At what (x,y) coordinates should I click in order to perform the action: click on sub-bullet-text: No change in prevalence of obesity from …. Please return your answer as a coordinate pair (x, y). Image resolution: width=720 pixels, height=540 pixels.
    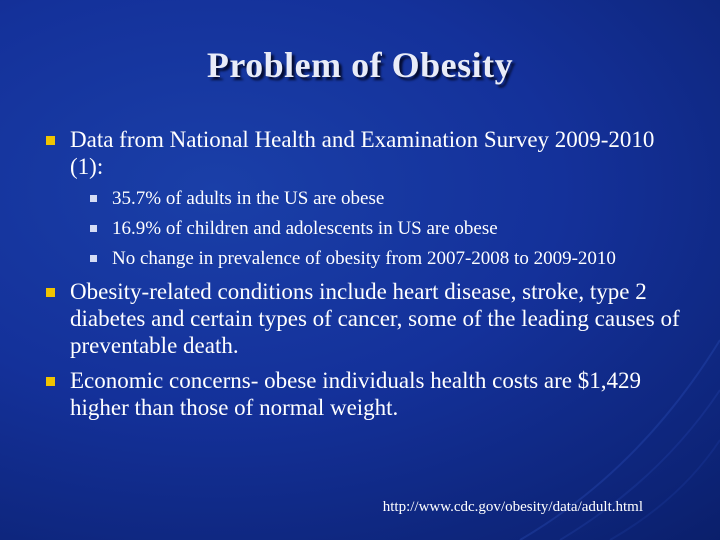
    Looking at the image, I should click on (364, 258).